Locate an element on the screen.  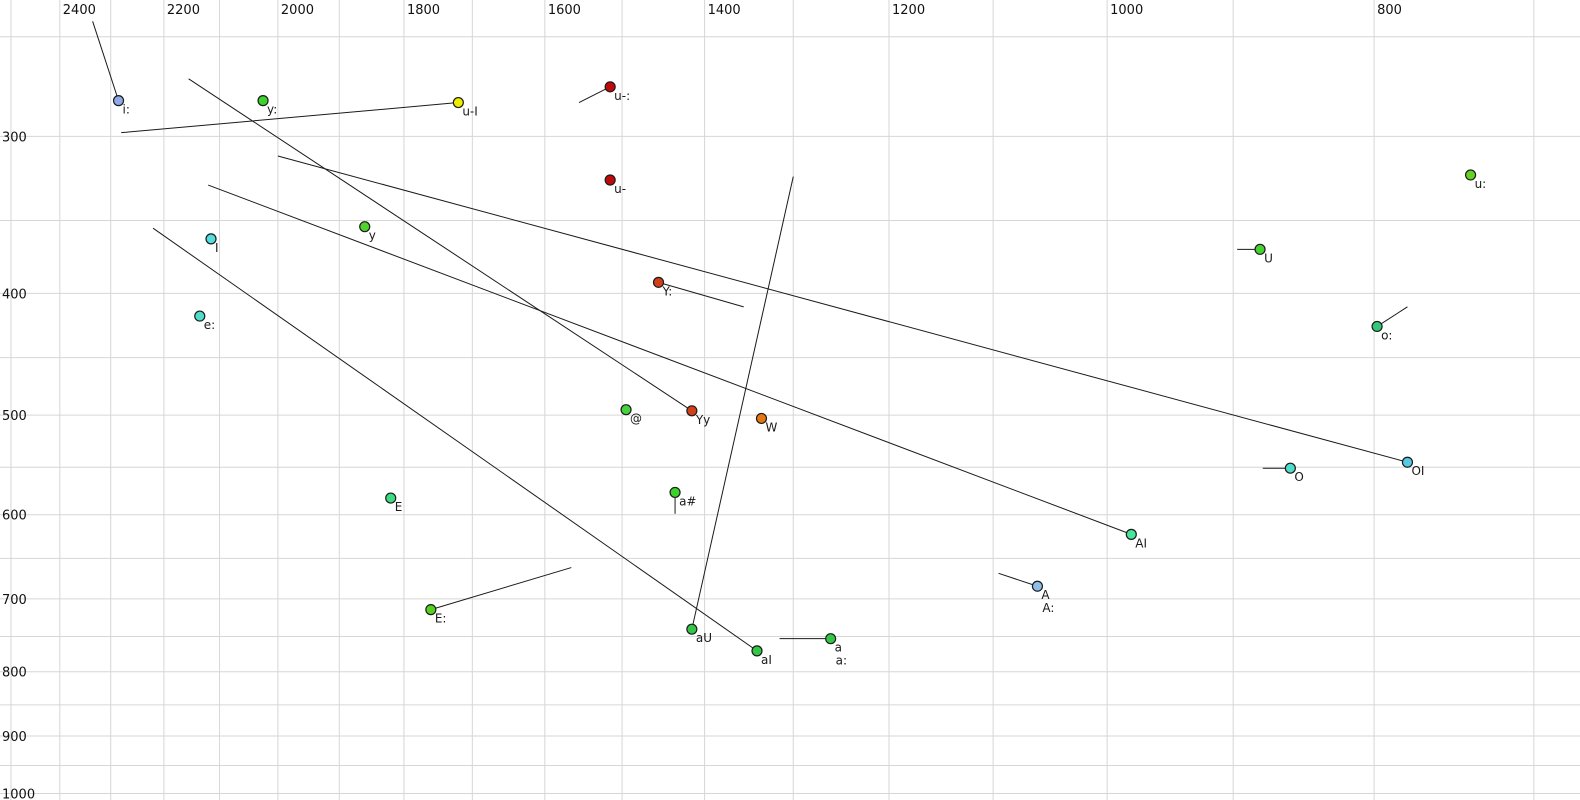
vowel-point-label: u-: is located at coordinates (622, 96).